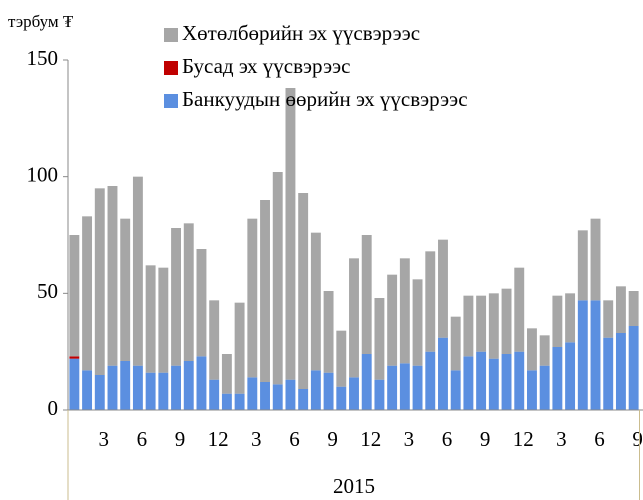 This screenshot has height=500, width=643. Describe the element at coordinates (354, 486) in the screenshot. I see `year-label: 2015` at that location.